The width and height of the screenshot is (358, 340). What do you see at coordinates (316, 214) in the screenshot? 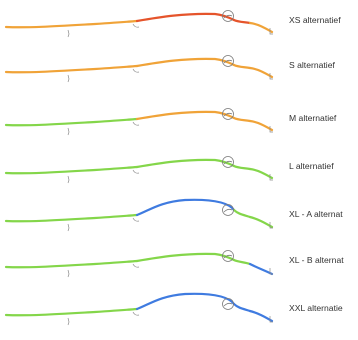
I see `row-label: XL - A alternat` at bounding box center [316, 214].